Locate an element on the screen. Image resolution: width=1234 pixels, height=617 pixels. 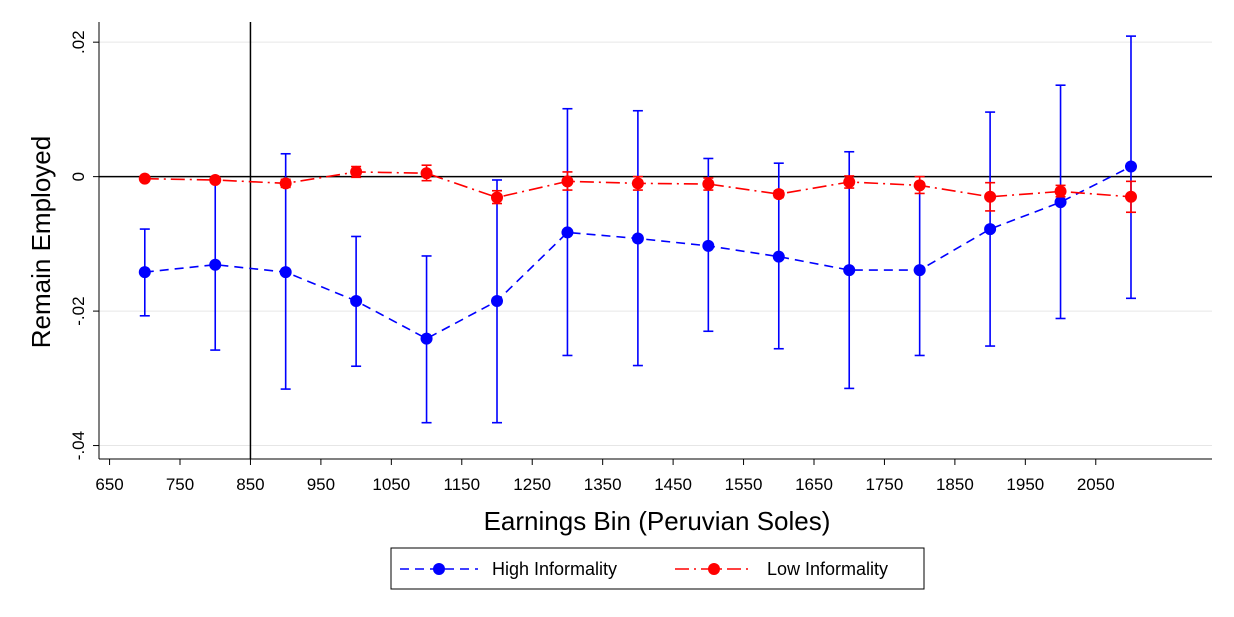
x-tick-label: 650 is located at coordinates (109, 484).